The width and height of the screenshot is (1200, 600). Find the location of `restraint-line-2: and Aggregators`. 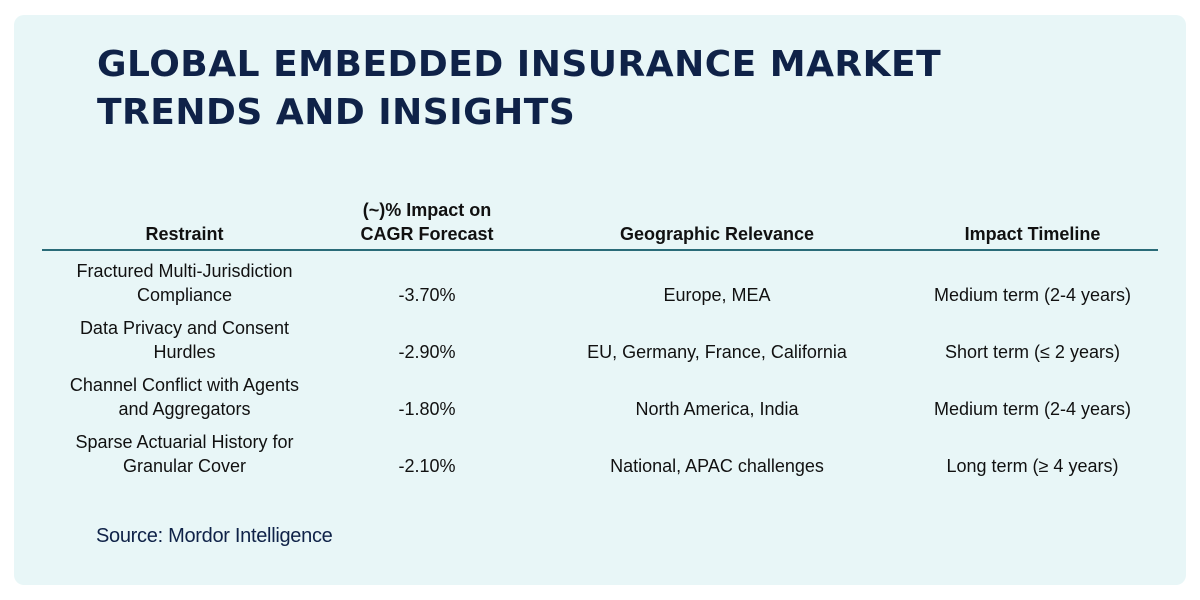

restraint-line-2: and Aggregators is located at coordinates (184, 409).